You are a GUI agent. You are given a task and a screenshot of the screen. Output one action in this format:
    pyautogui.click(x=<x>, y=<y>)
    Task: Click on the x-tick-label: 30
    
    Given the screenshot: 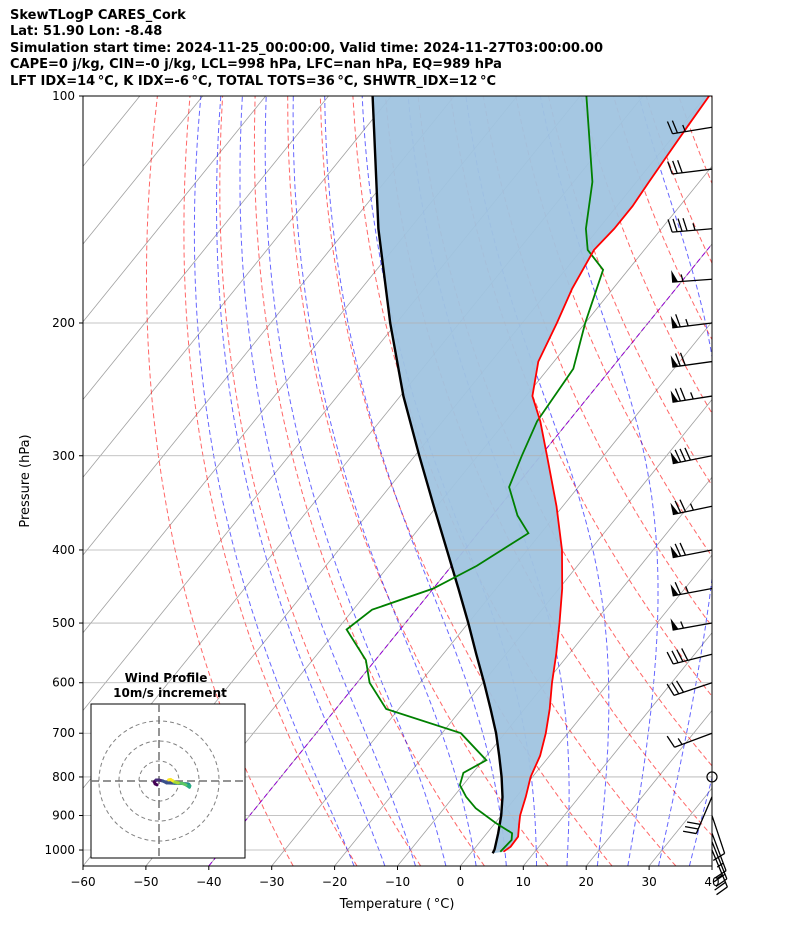 What is the action you would take?
    pyautogui.click(x=648, y=882)
    